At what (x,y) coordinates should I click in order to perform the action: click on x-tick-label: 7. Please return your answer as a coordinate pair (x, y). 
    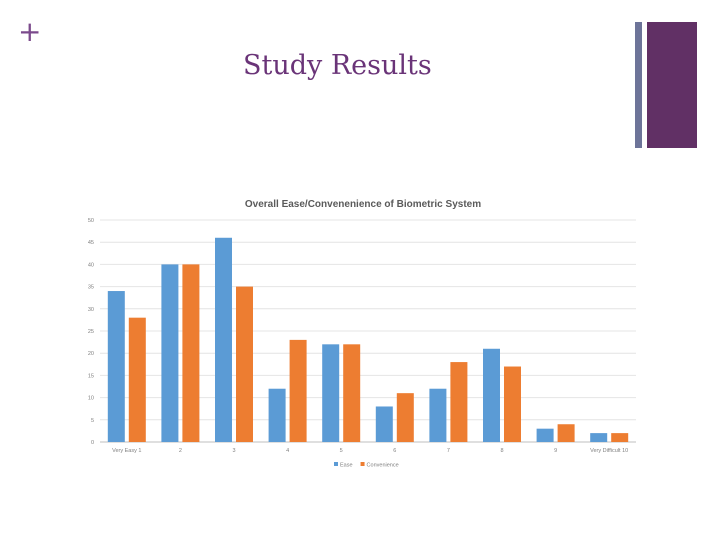
    Looking at the image, I should click on (448, 451).